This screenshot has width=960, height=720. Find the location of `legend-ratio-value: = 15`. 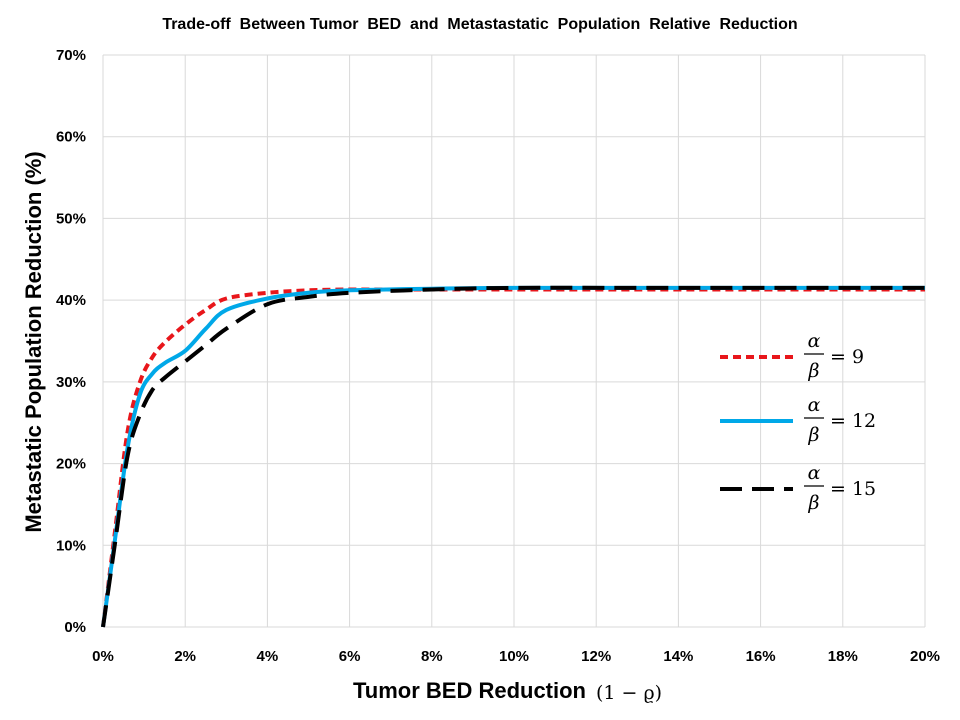

legend-ratio-value: = 15 is located at coordinates (853, 489).